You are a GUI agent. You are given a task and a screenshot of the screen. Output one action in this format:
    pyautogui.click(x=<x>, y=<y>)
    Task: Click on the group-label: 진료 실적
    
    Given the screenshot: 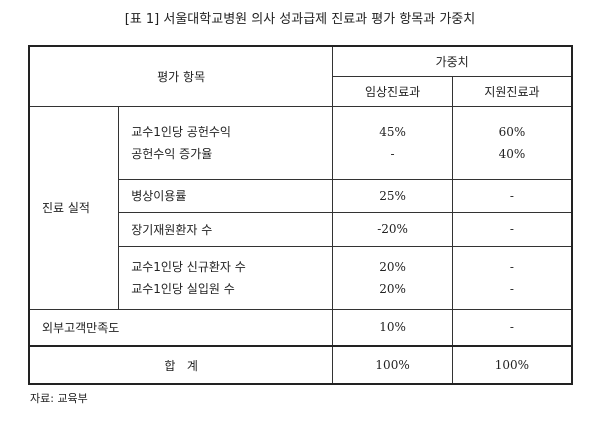 What is the action you would take?
    pyautogui.click(x=74, y=207)
    